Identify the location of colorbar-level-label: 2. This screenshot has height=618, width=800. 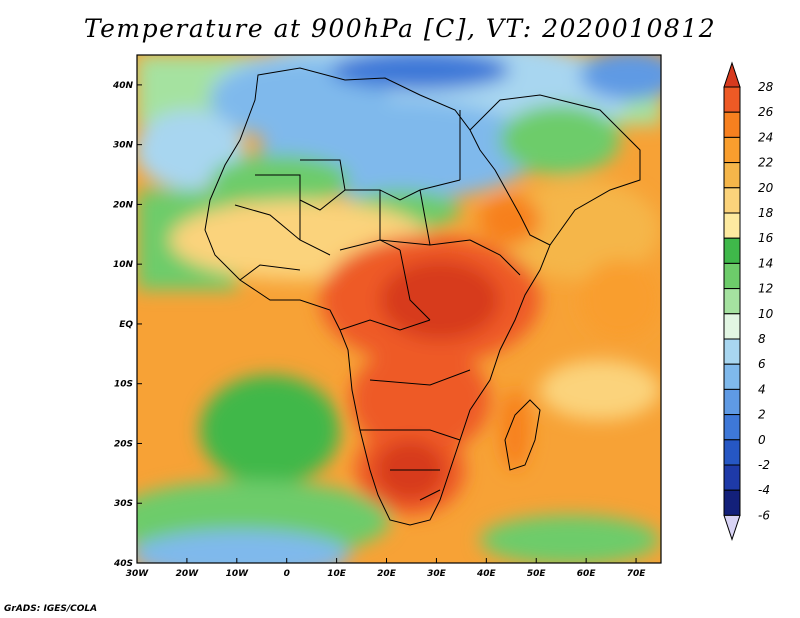
(762, 415).